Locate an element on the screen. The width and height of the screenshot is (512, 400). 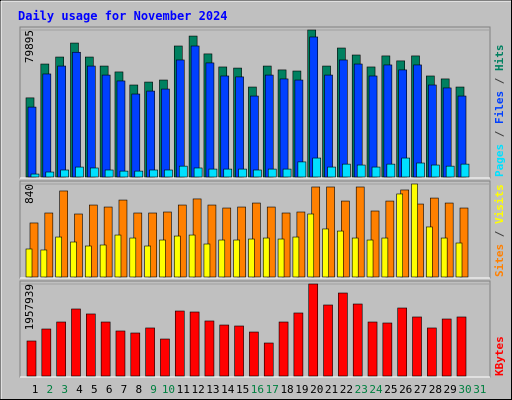
x-tick-label: 23 is located at coordinates (361, 389).